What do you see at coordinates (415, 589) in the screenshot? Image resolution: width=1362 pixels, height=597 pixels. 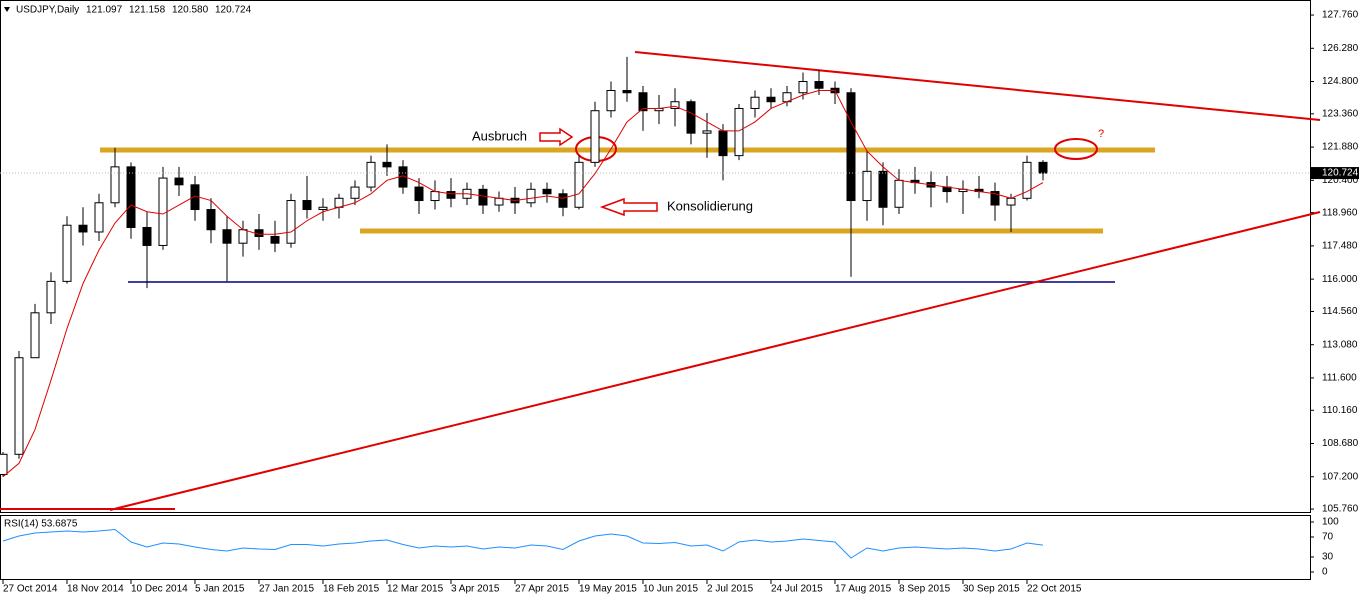 I see `x-tick-label: 12 Mar 2015` at bounding box center [415, 589].